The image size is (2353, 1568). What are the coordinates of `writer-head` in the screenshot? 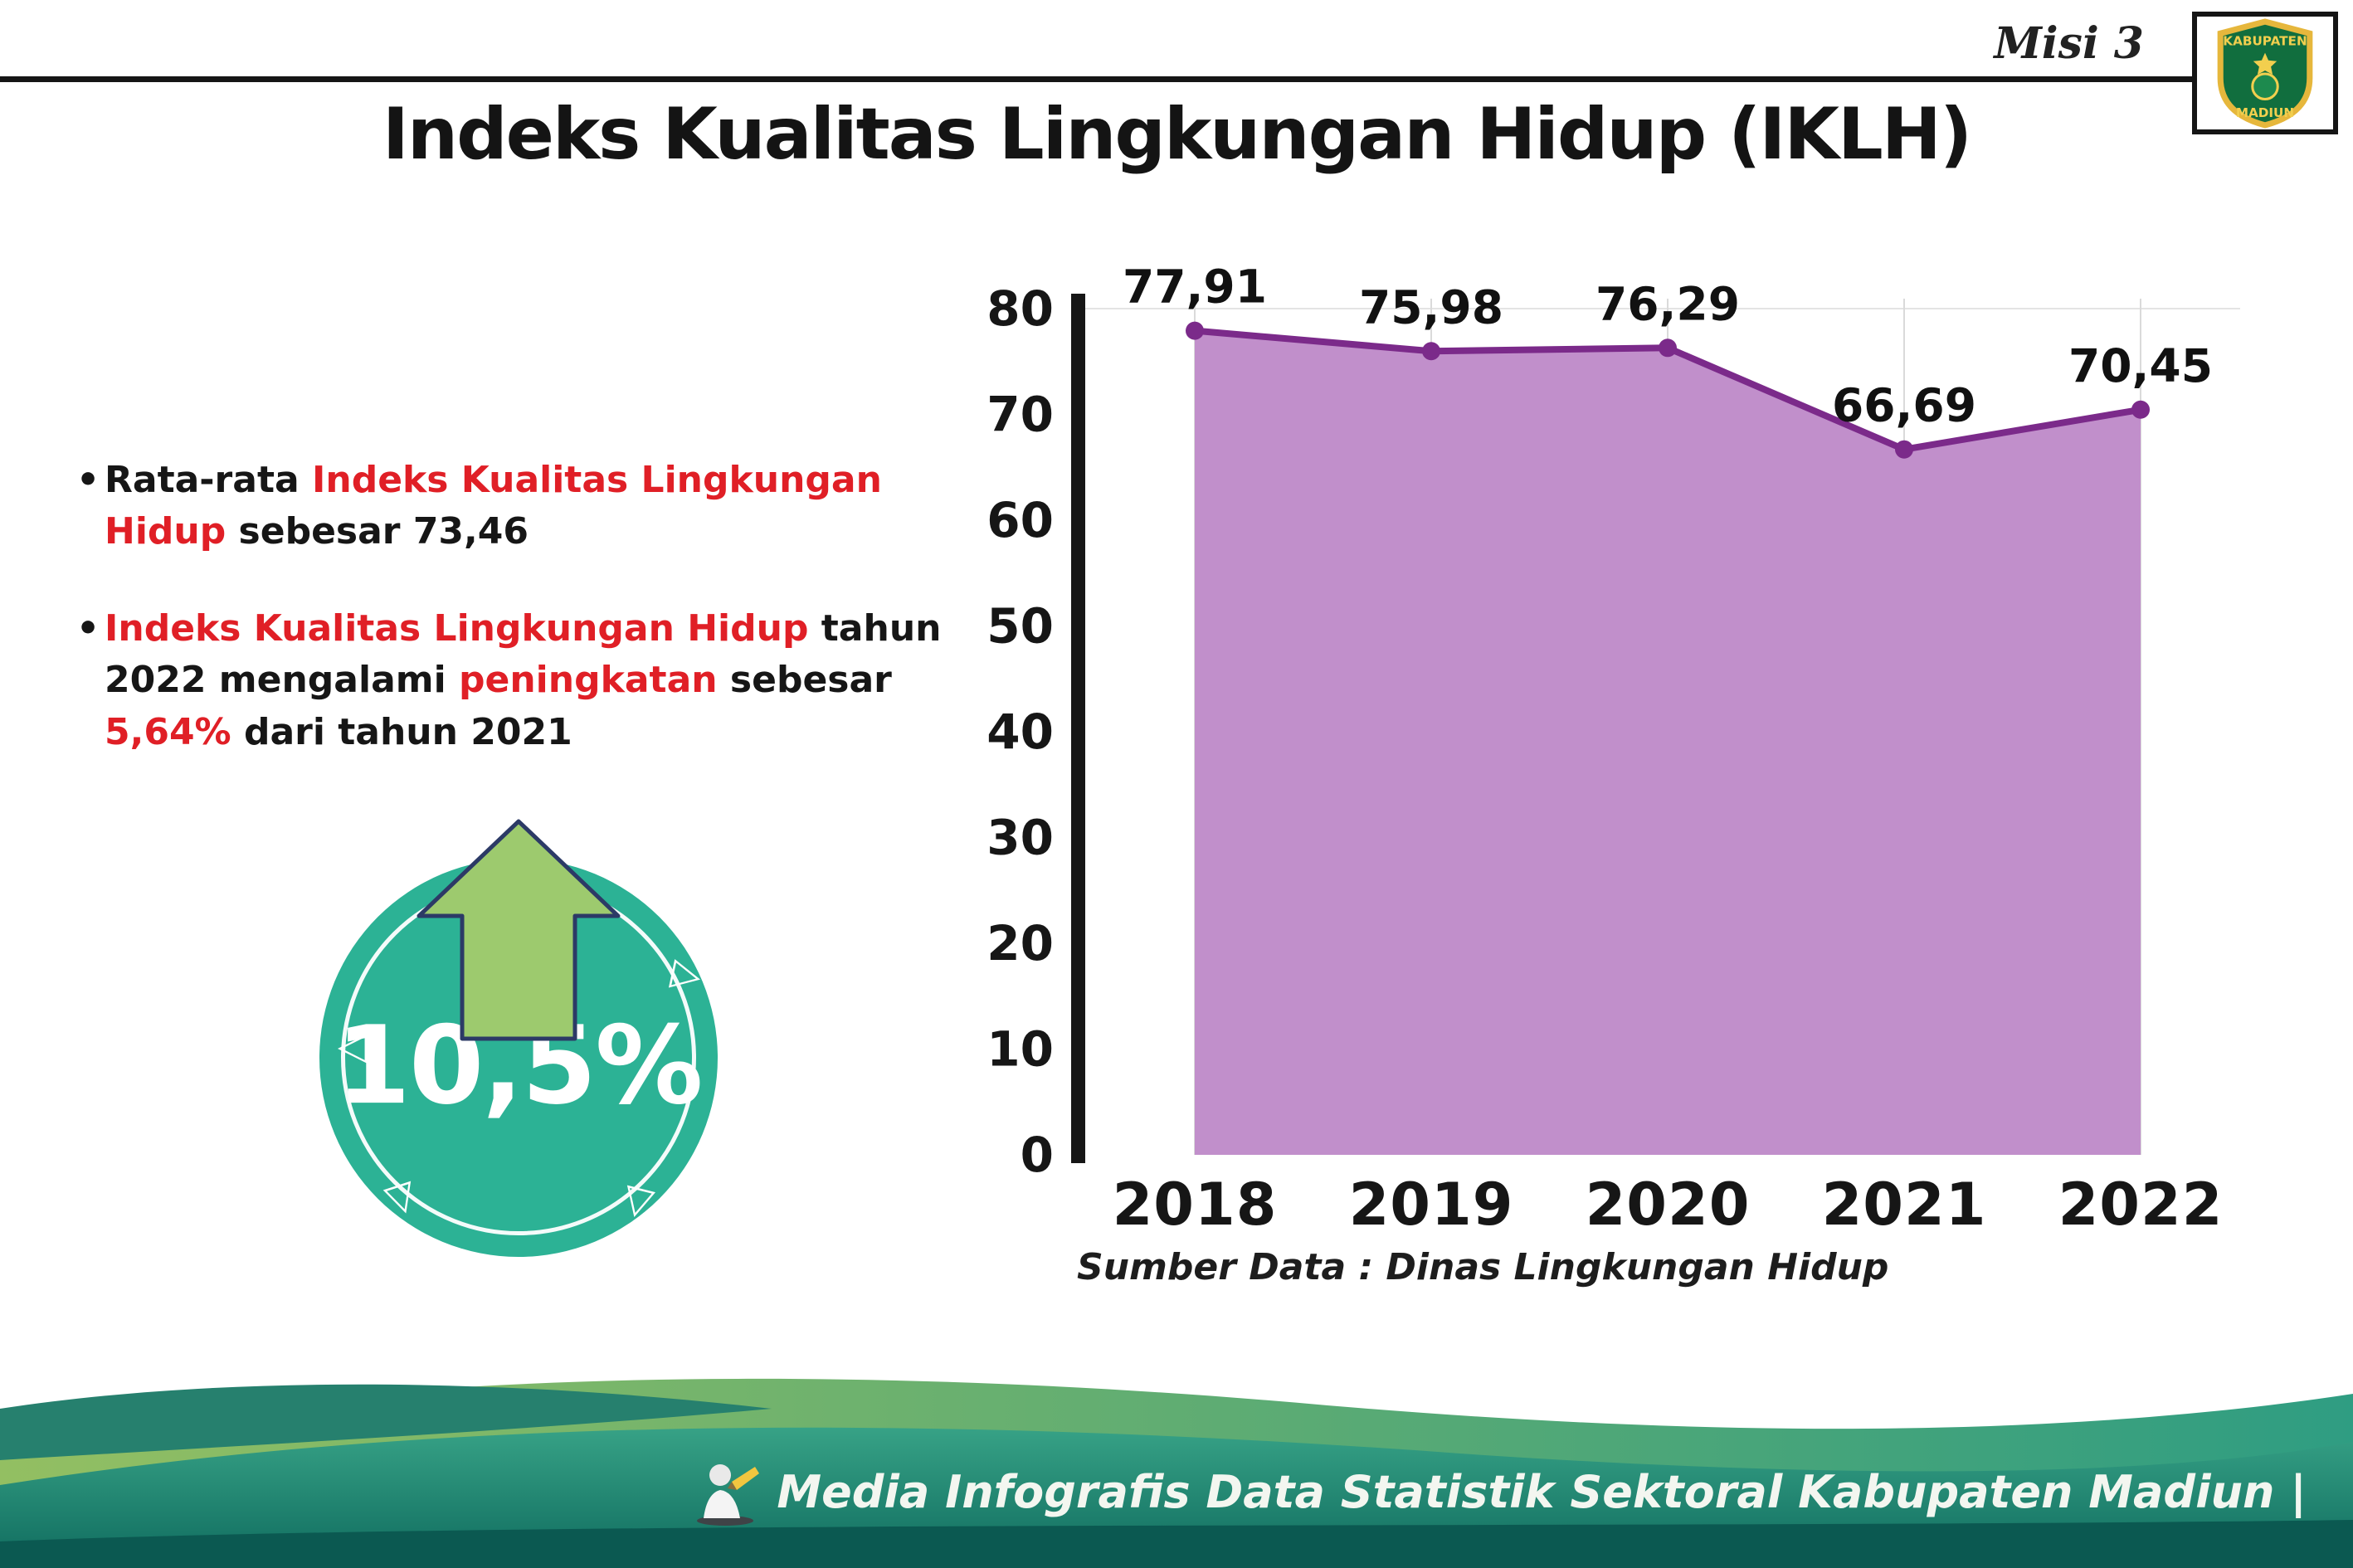 It's located at (720, 1475).